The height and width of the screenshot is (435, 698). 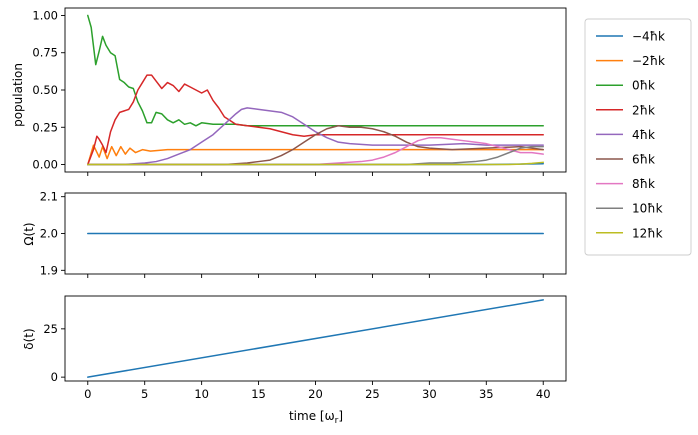 I want to click on legend-label: 4ħk, so click(x=643, y=135).